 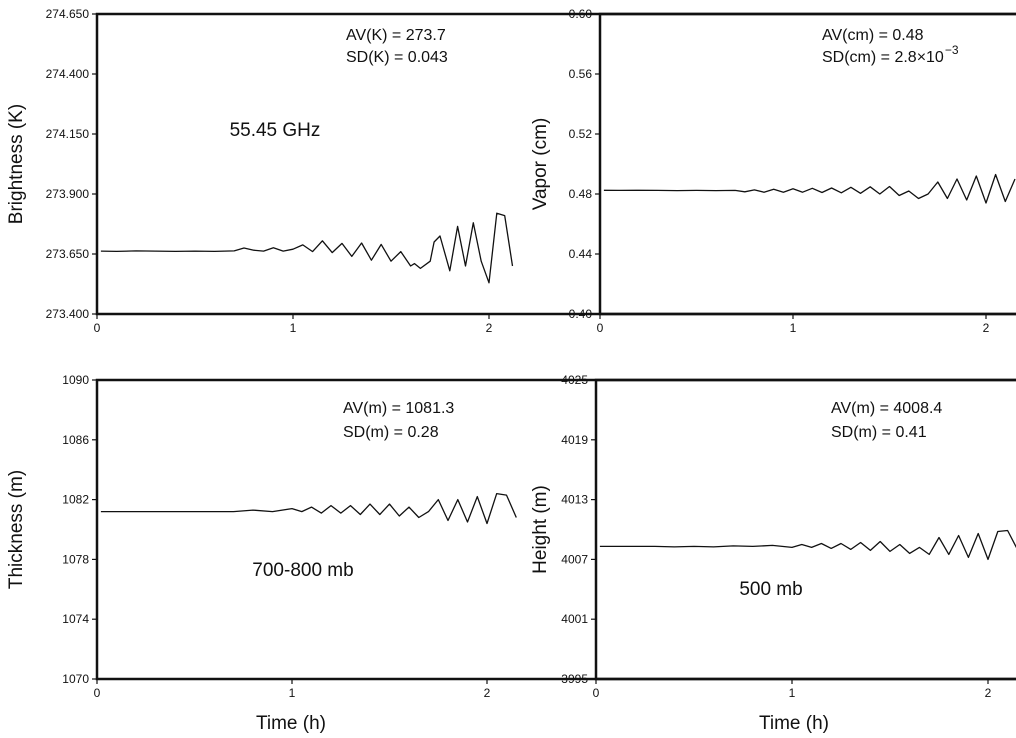 What do you see at coordinates (75, 380) in the screenshot?
I see `y-tick-label: 1090` at bounding box center [75, 380].